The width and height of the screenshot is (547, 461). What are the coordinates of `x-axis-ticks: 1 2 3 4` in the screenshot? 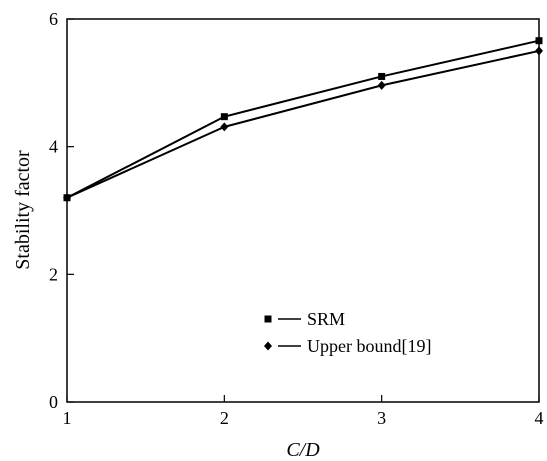 It's located at (303, 411).